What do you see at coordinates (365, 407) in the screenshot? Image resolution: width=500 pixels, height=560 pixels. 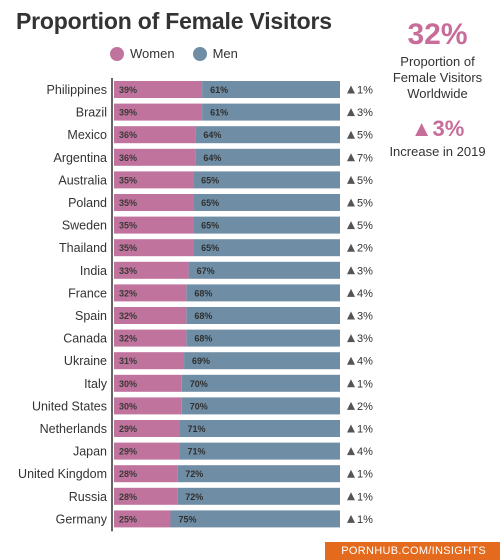 I see `change-label: 2%` at bounding box center [365, 407].